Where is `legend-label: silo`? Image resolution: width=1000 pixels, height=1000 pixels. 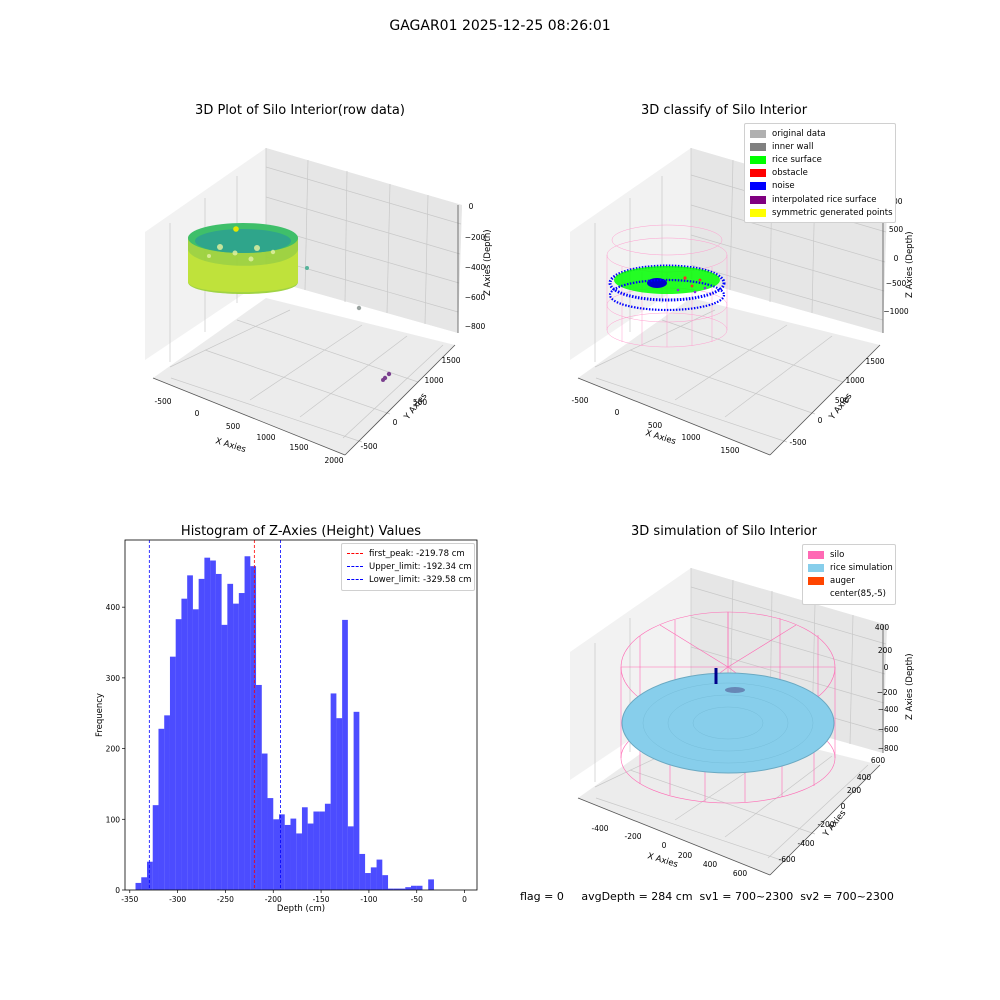 legend-label: silo is located at coordinates (837, 554).